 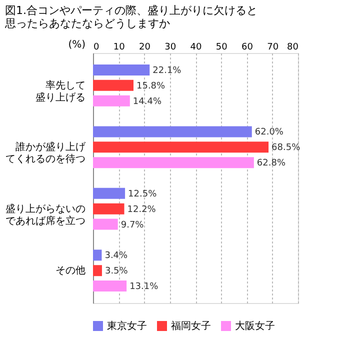 What do you see at coordinates (145, 47) in the screenshot?
I see `x-tick-label: 20` at bounding box center [145, 47].